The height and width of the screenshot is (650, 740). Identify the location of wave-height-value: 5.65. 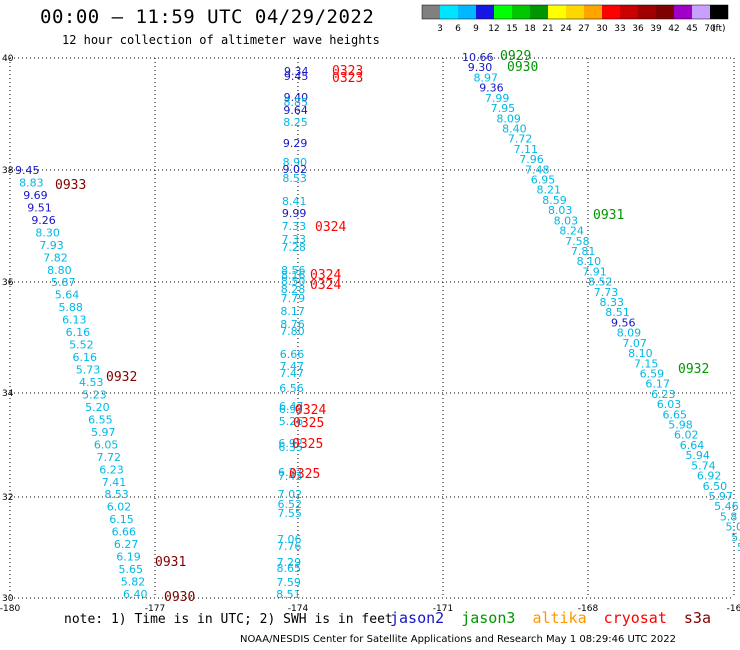
(130, 569).